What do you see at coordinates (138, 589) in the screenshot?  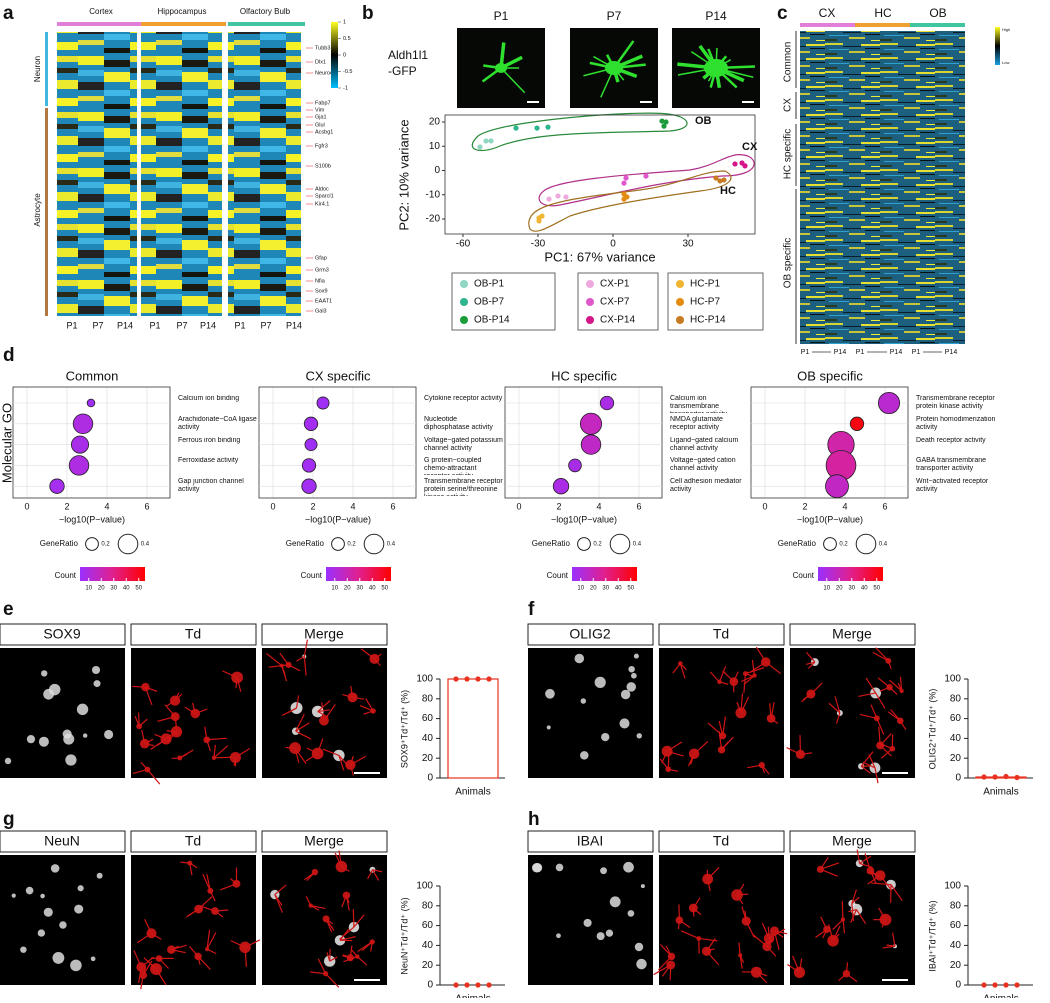 I see `legend-tick-label: 50` at bounding box center [138, 589].